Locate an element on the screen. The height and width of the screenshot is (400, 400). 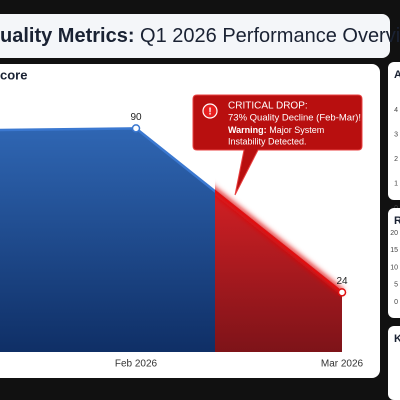
side-tick-label: 0 is located at coordinates (396, 302).